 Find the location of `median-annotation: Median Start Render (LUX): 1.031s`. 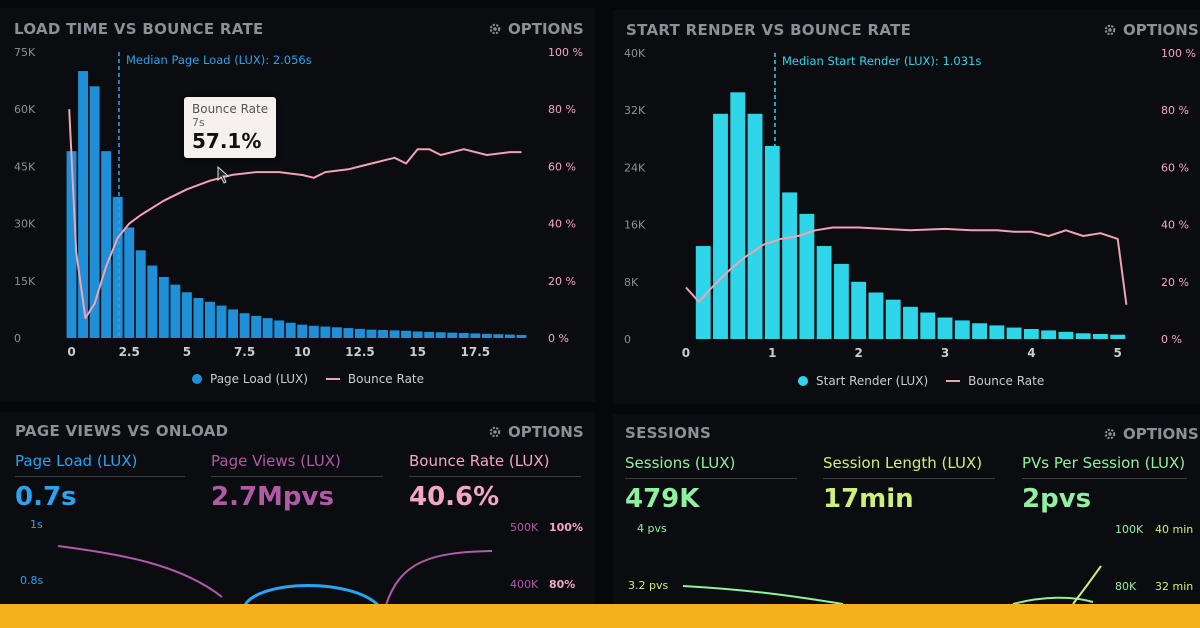

median-annotation: Median Start Render (LUX): 1.031s is located at coordinates (881, 61).